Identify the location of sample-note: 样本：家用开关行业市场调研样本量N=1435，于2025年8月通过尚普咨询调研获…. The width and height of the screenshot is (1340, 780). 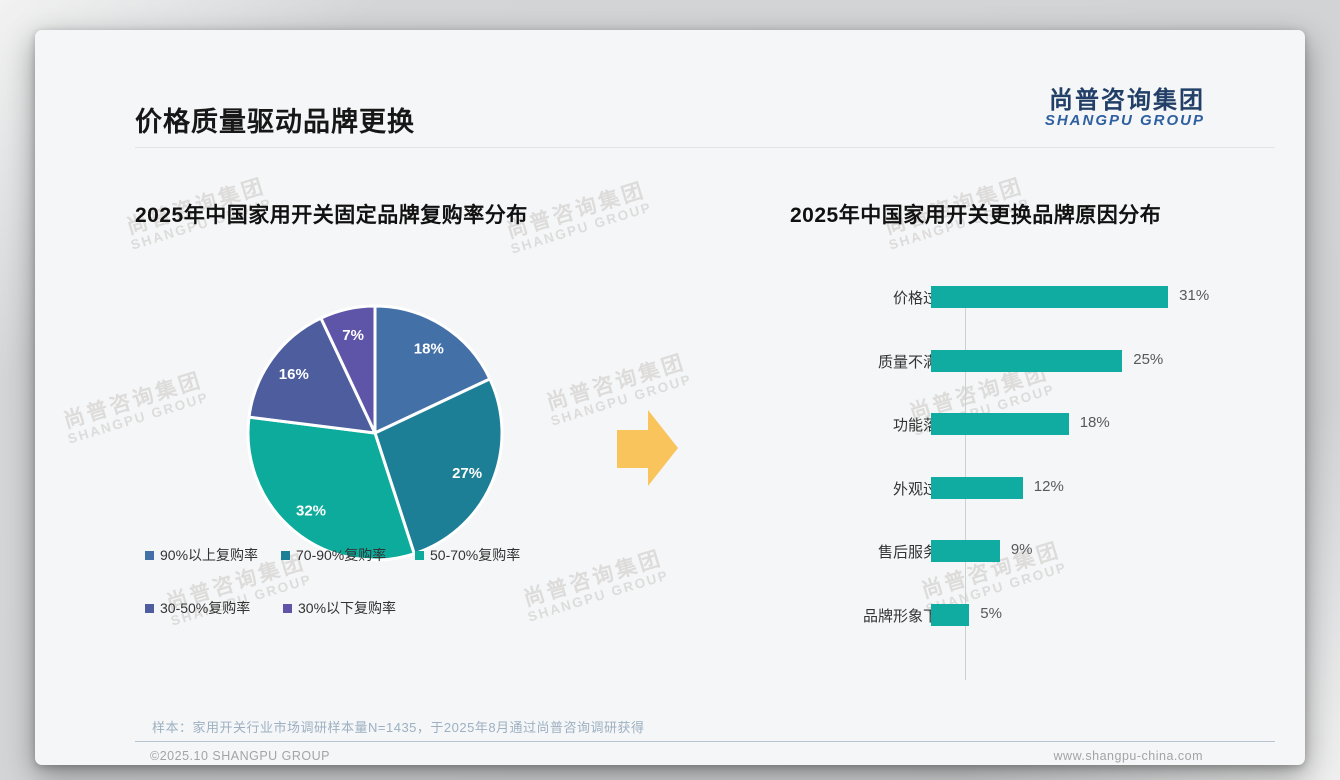
(398, 727).